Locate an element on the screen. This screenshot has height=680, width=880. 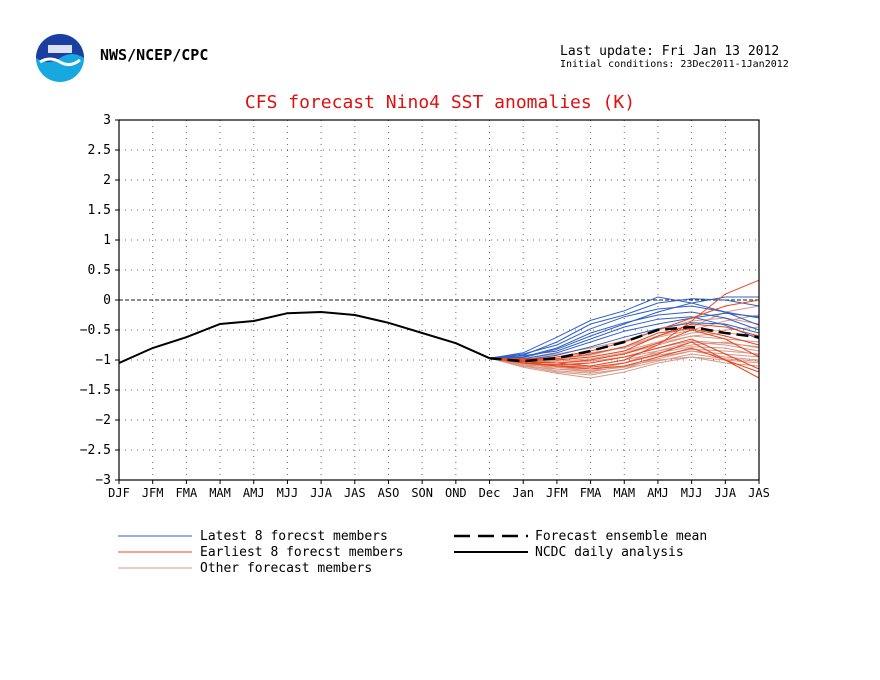
y-tick-label: −2.5 is located at coordinates (95, 450).